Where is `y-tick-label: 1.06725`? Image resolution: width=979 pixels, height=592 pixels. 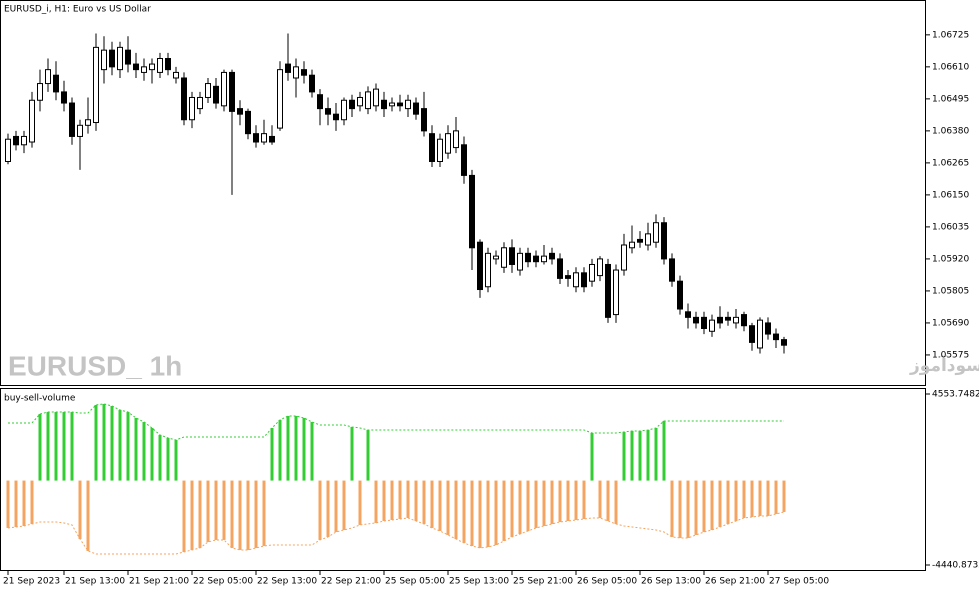 y-tick-label: 1.06725 is located at coordinates (950, 35).